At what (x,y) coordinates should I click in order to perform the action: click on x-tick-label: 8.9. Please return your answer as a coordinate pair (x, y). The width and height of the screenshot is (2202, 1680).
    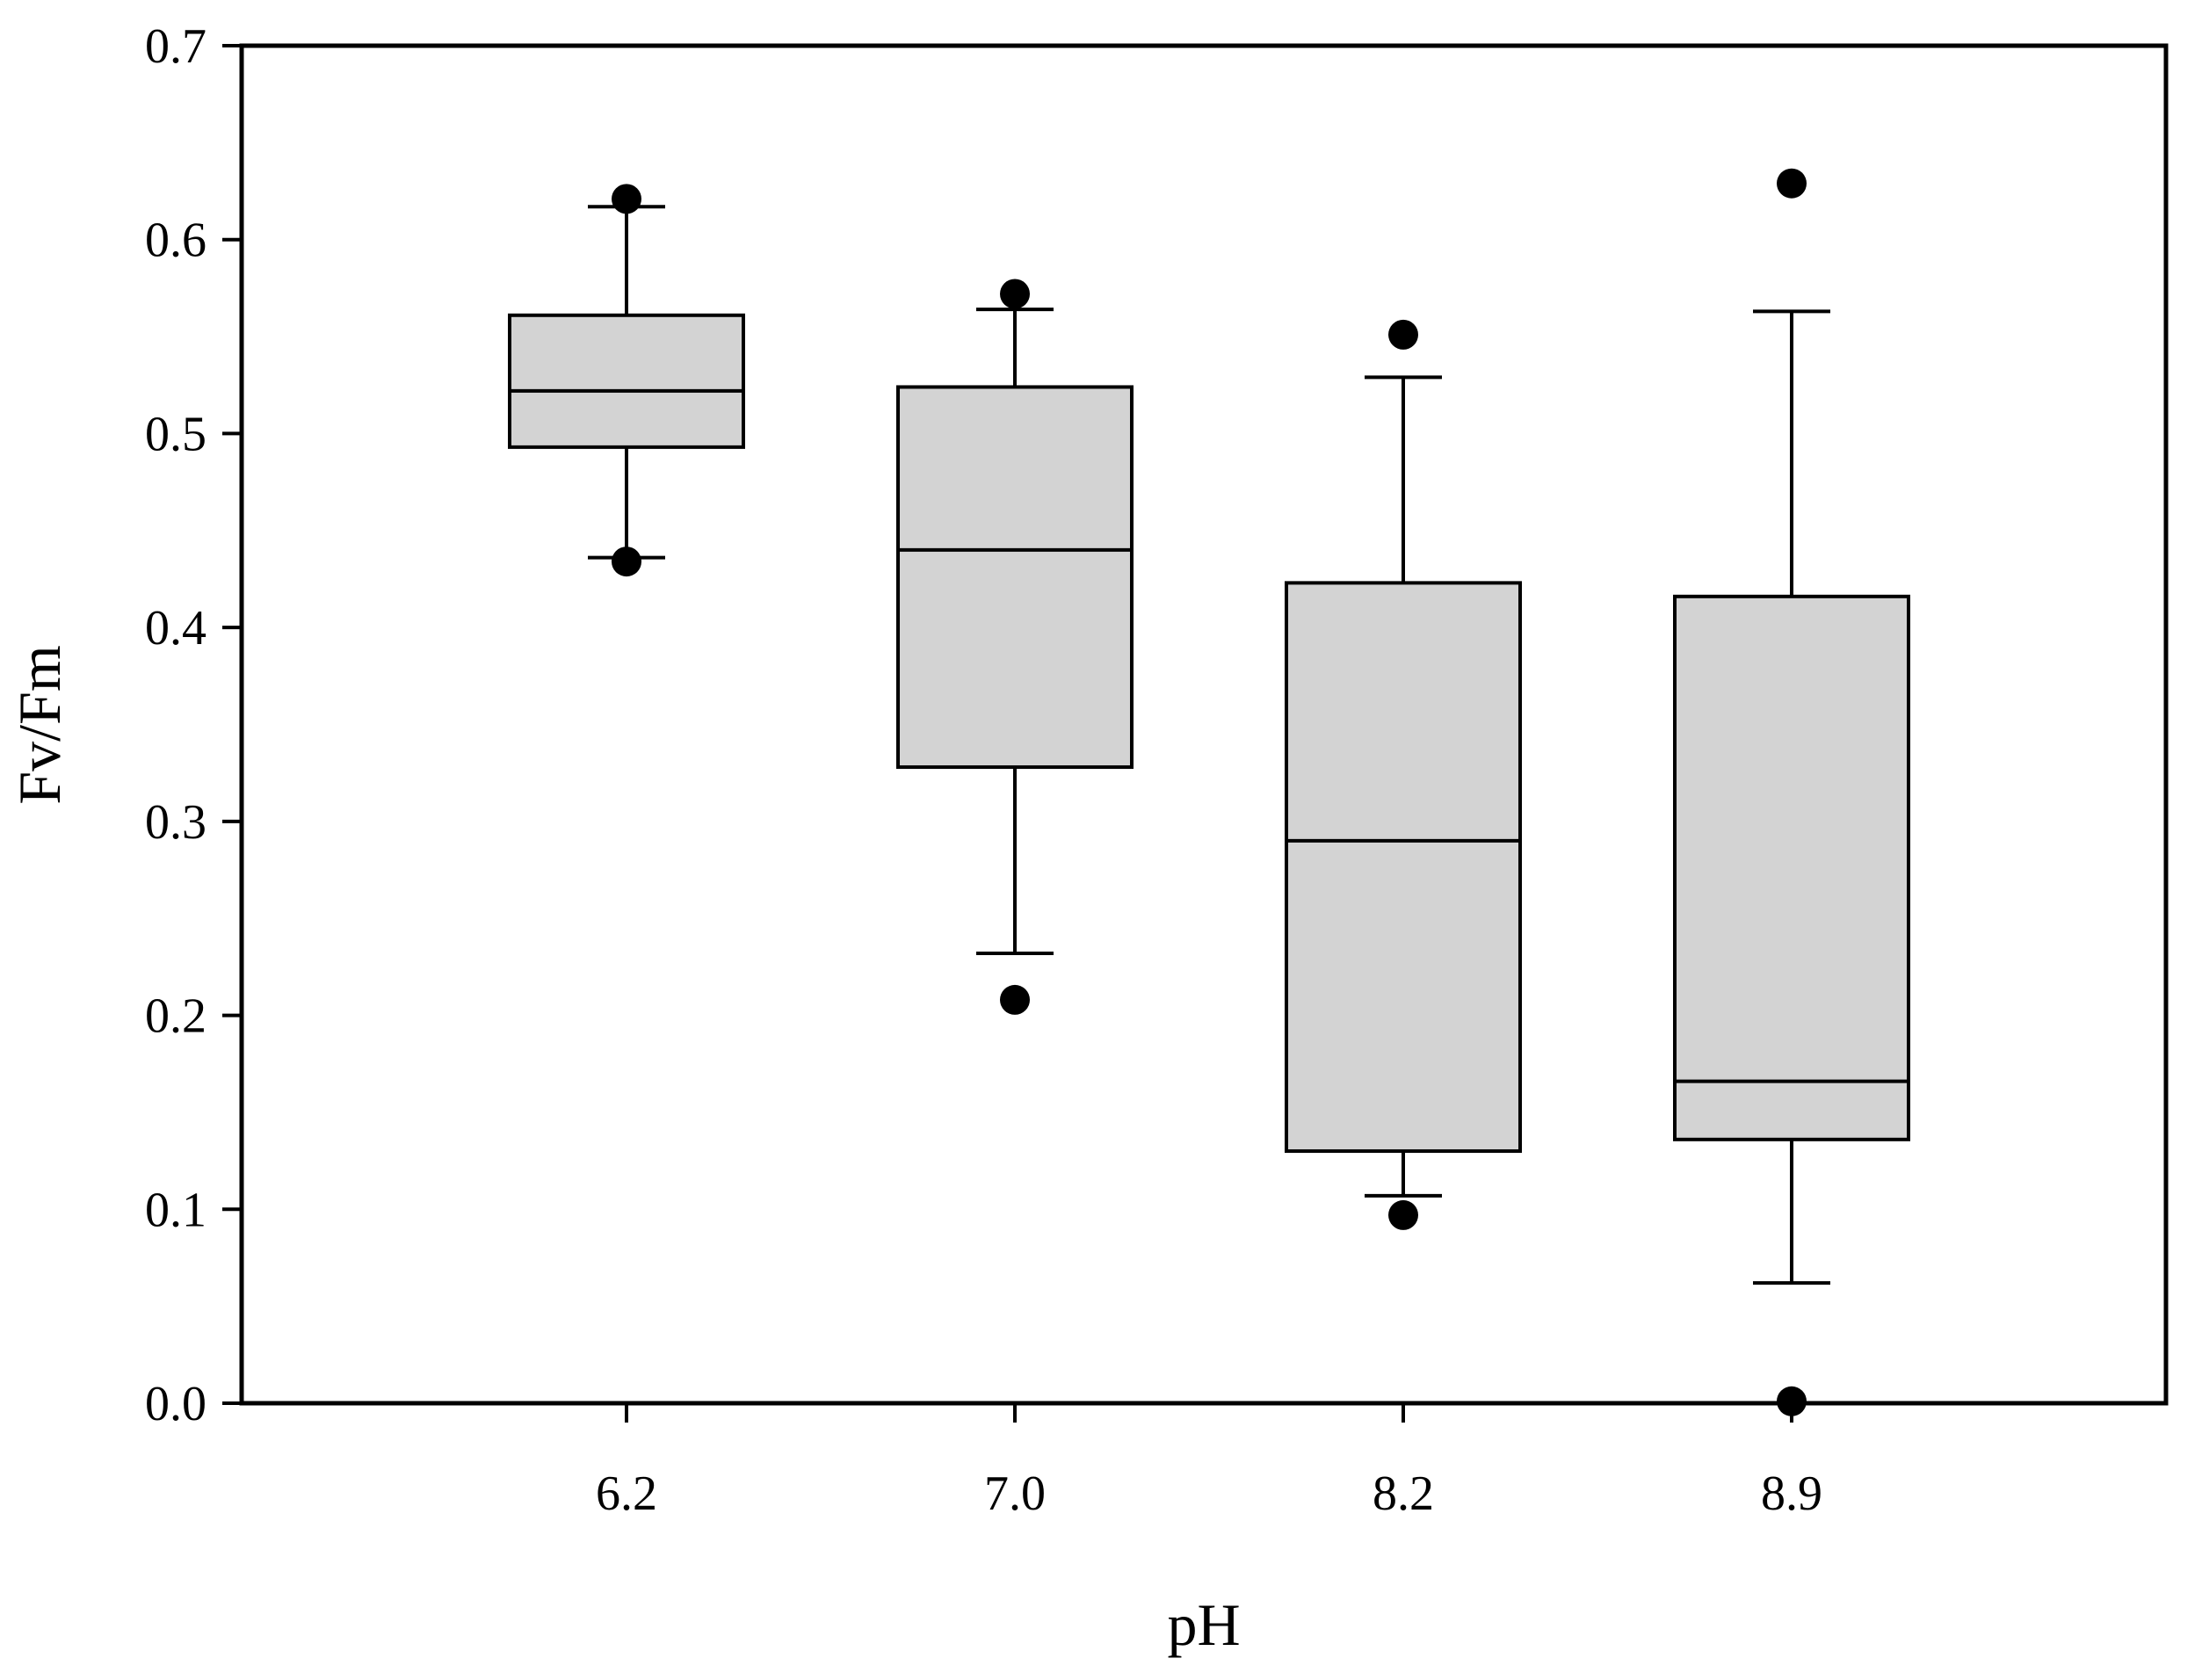
    Looking at the image, I should click on (1792, 1493).